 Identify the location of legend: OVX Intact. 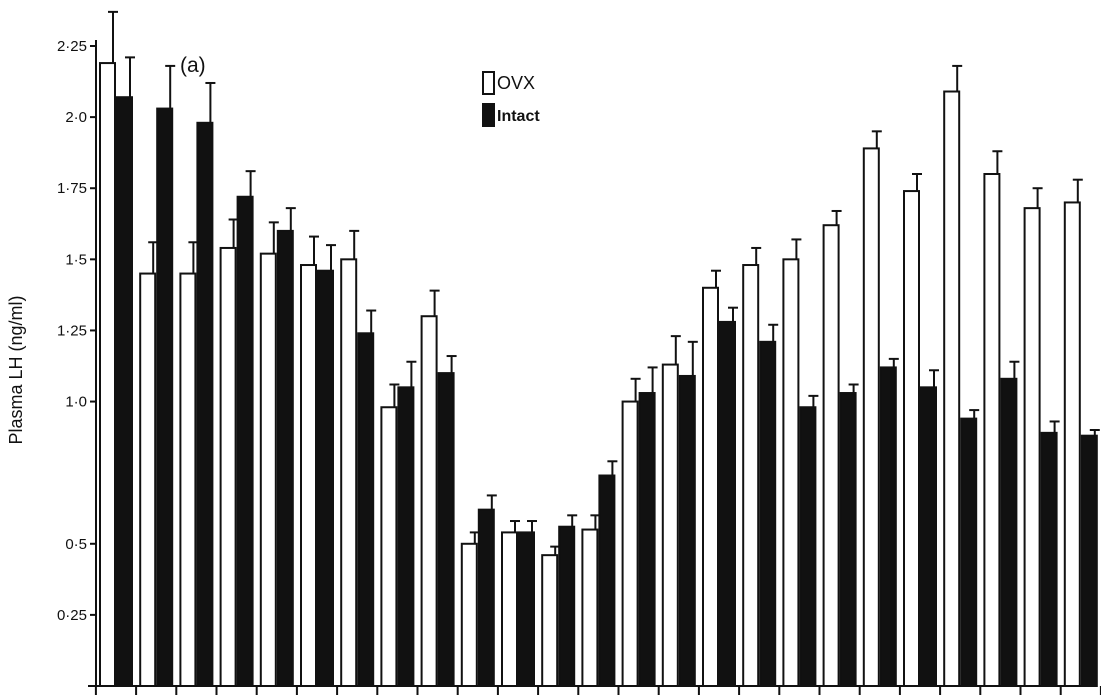
(511, 99).